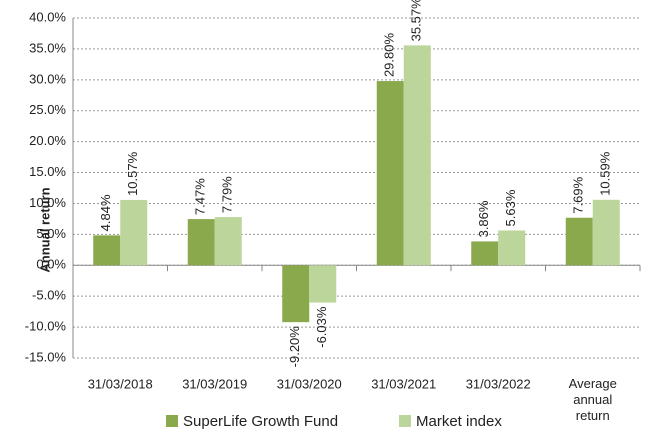 The image size is (648, 434). Describe the element at coordinates (51, 233) in the screenshot. I see `y-tick-label: 5.0%` at that location.